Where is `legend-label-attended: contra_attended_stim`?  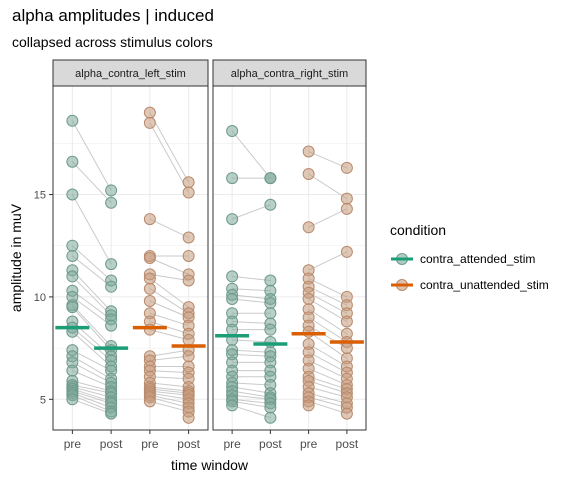
legend-label-attended: contra_attended_stim is located at coordinates (478, 259).